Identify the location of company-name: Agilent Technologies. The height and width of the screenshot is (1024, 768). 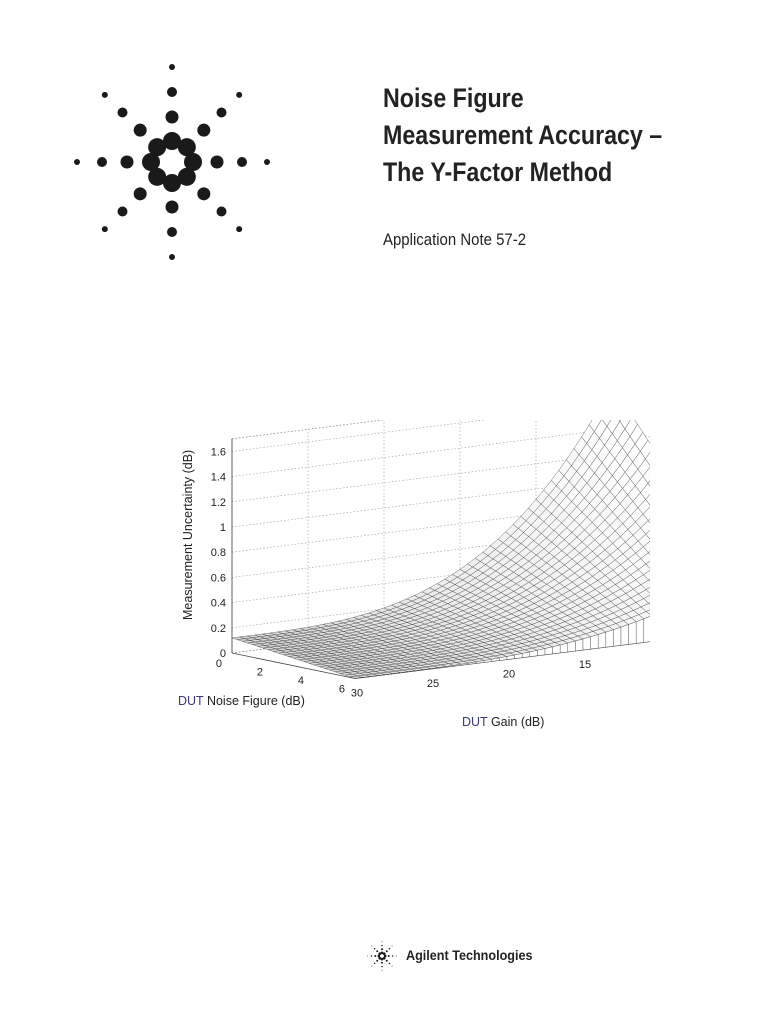
(469, 955).